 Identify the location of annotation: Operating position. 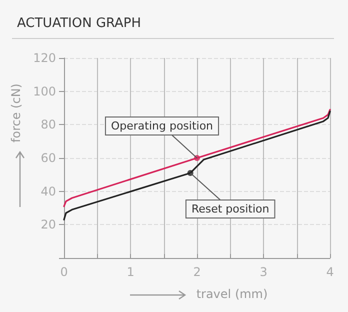
(162, 126).